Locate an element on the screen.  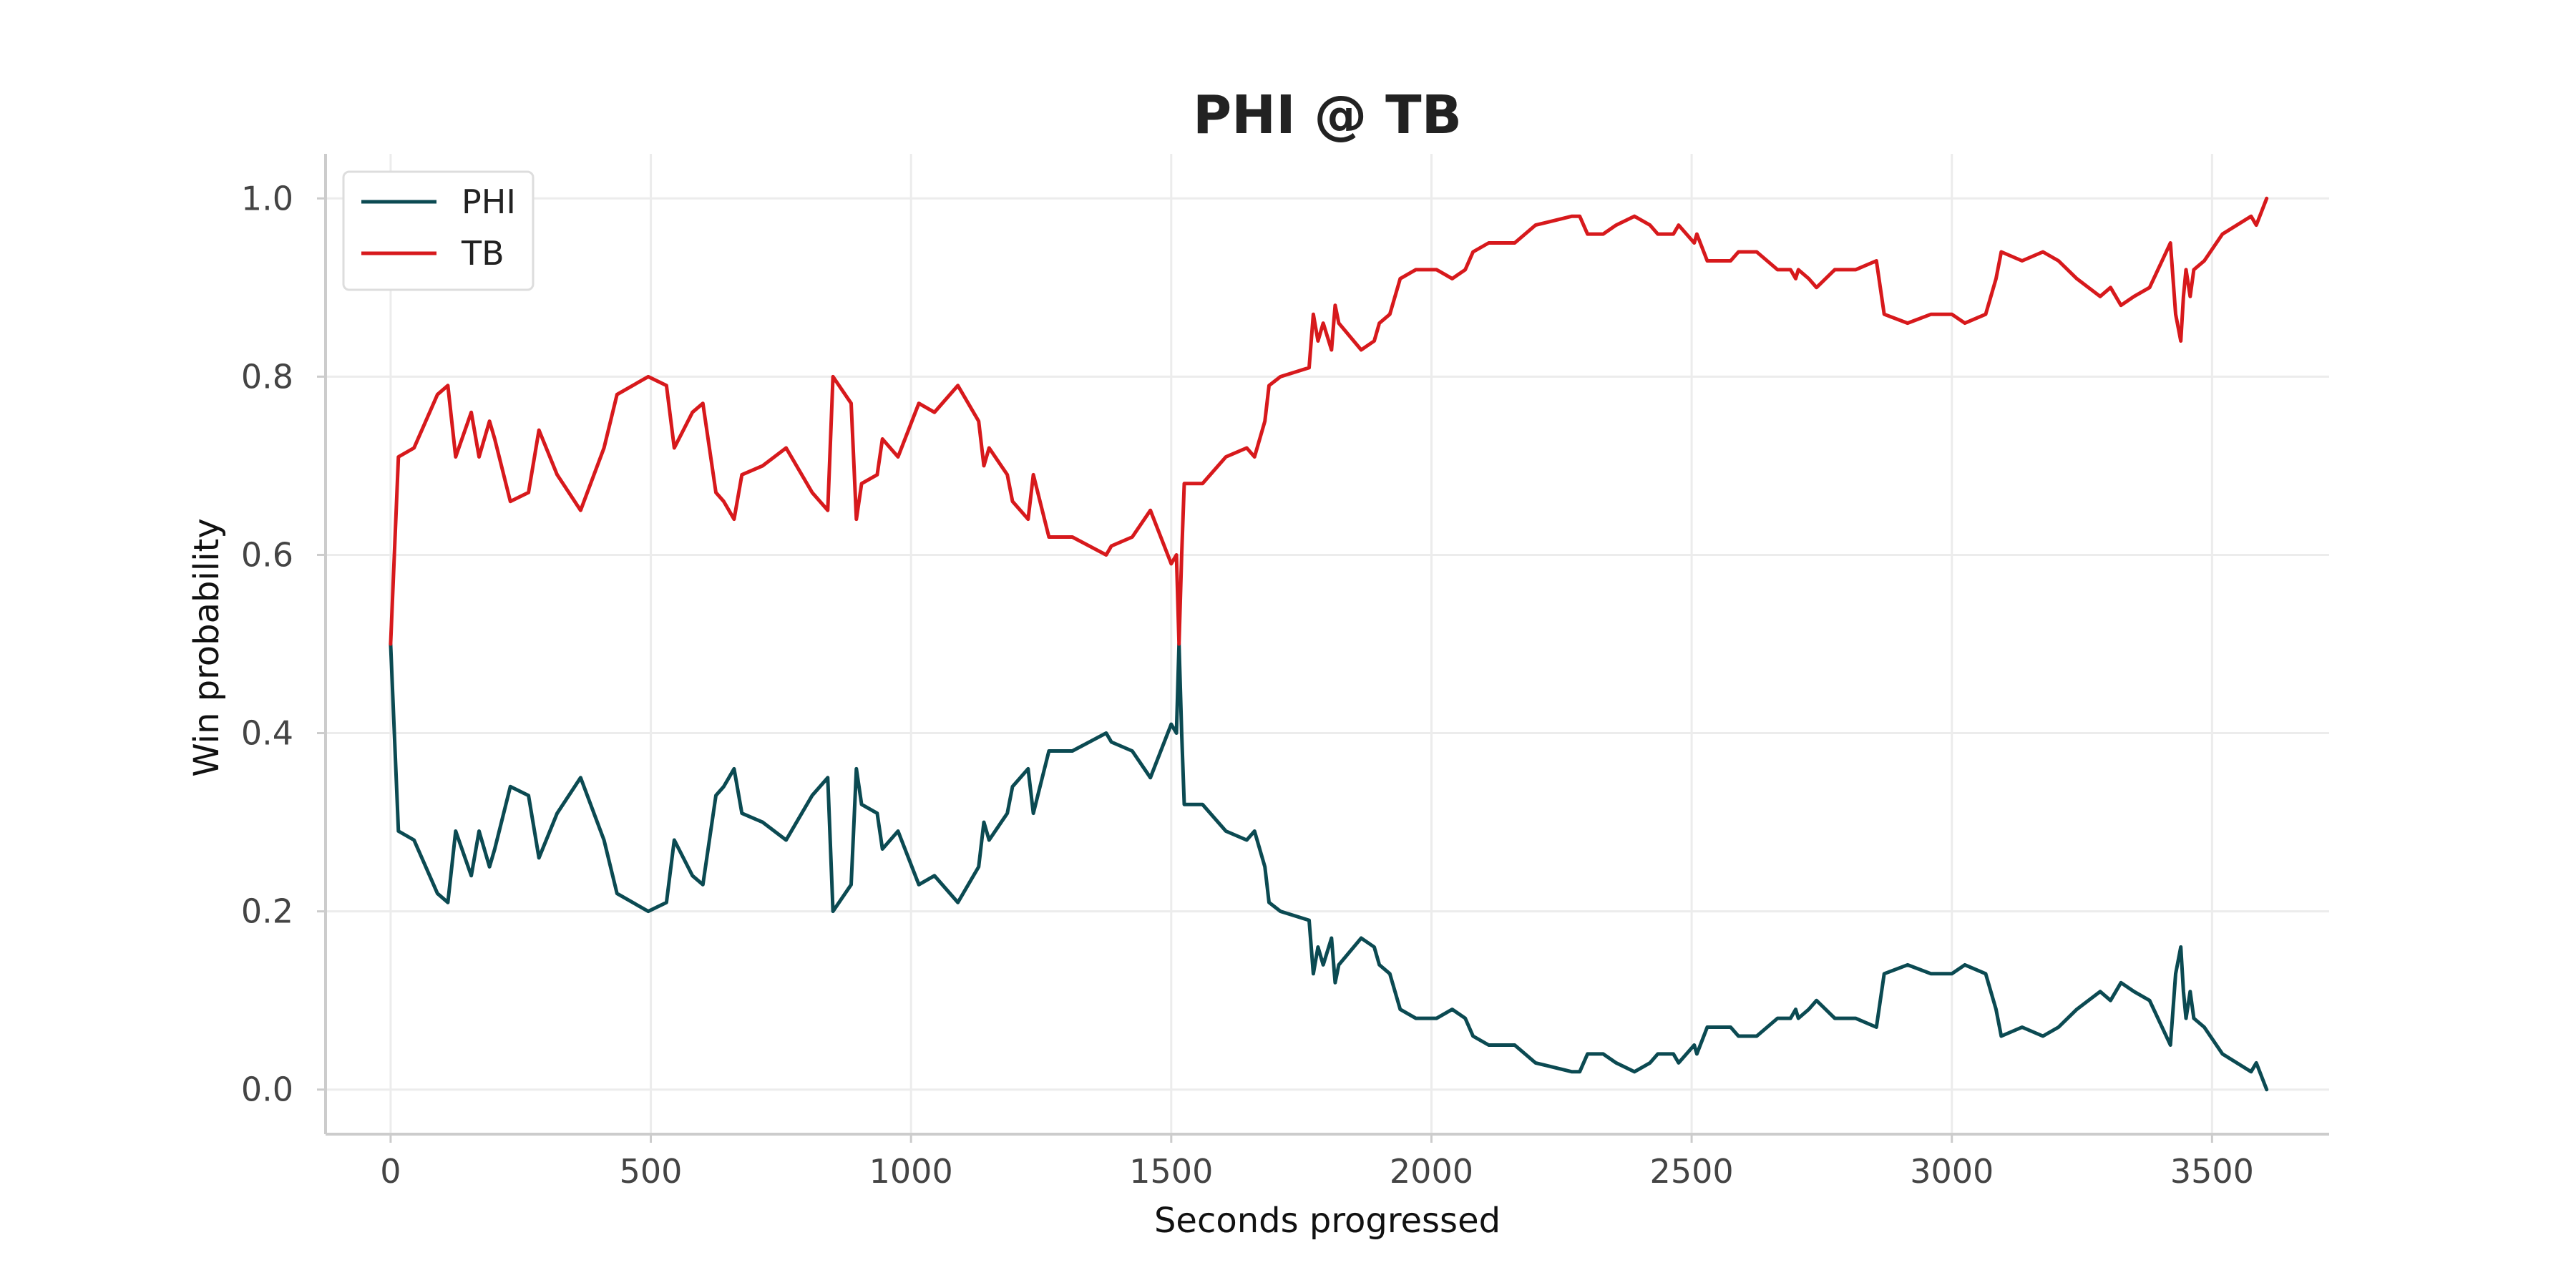
legend-label-tb: TB is located at coordinates (482, 253).